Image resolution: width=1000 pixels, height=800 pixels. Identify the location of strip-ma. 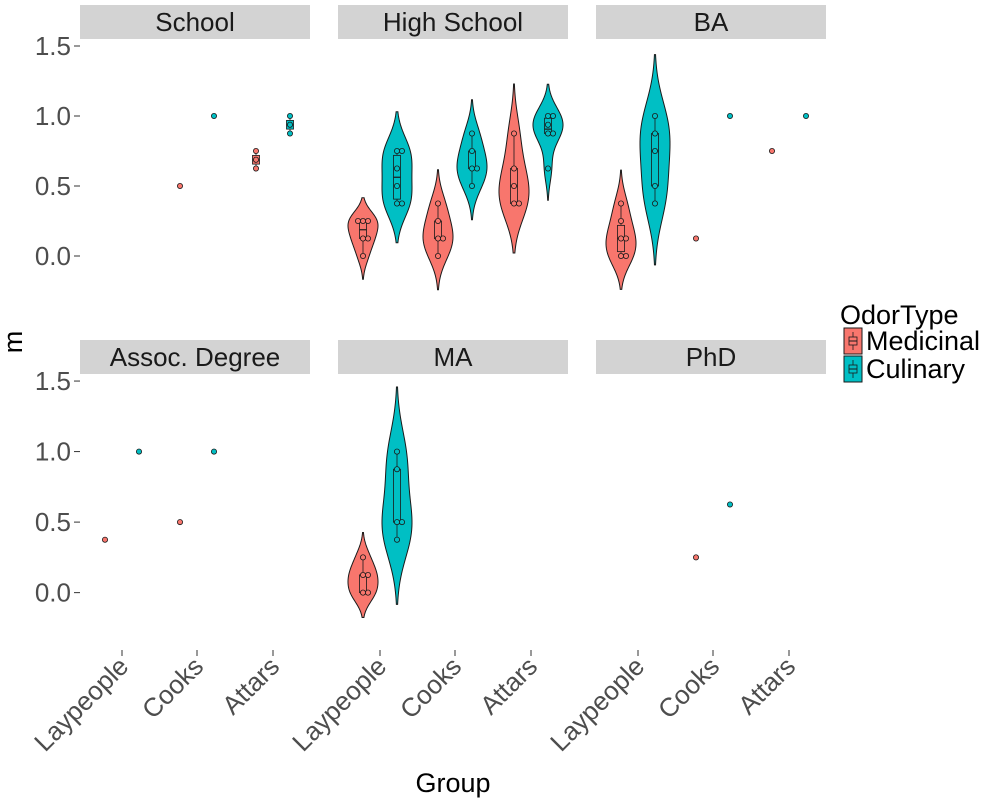
(453, 357).